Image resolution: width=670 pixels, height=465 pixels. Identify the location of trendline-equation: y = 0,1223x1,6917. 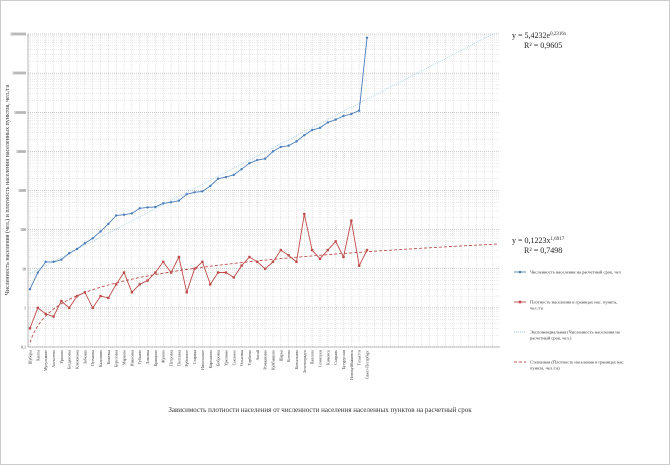
(538, 240).